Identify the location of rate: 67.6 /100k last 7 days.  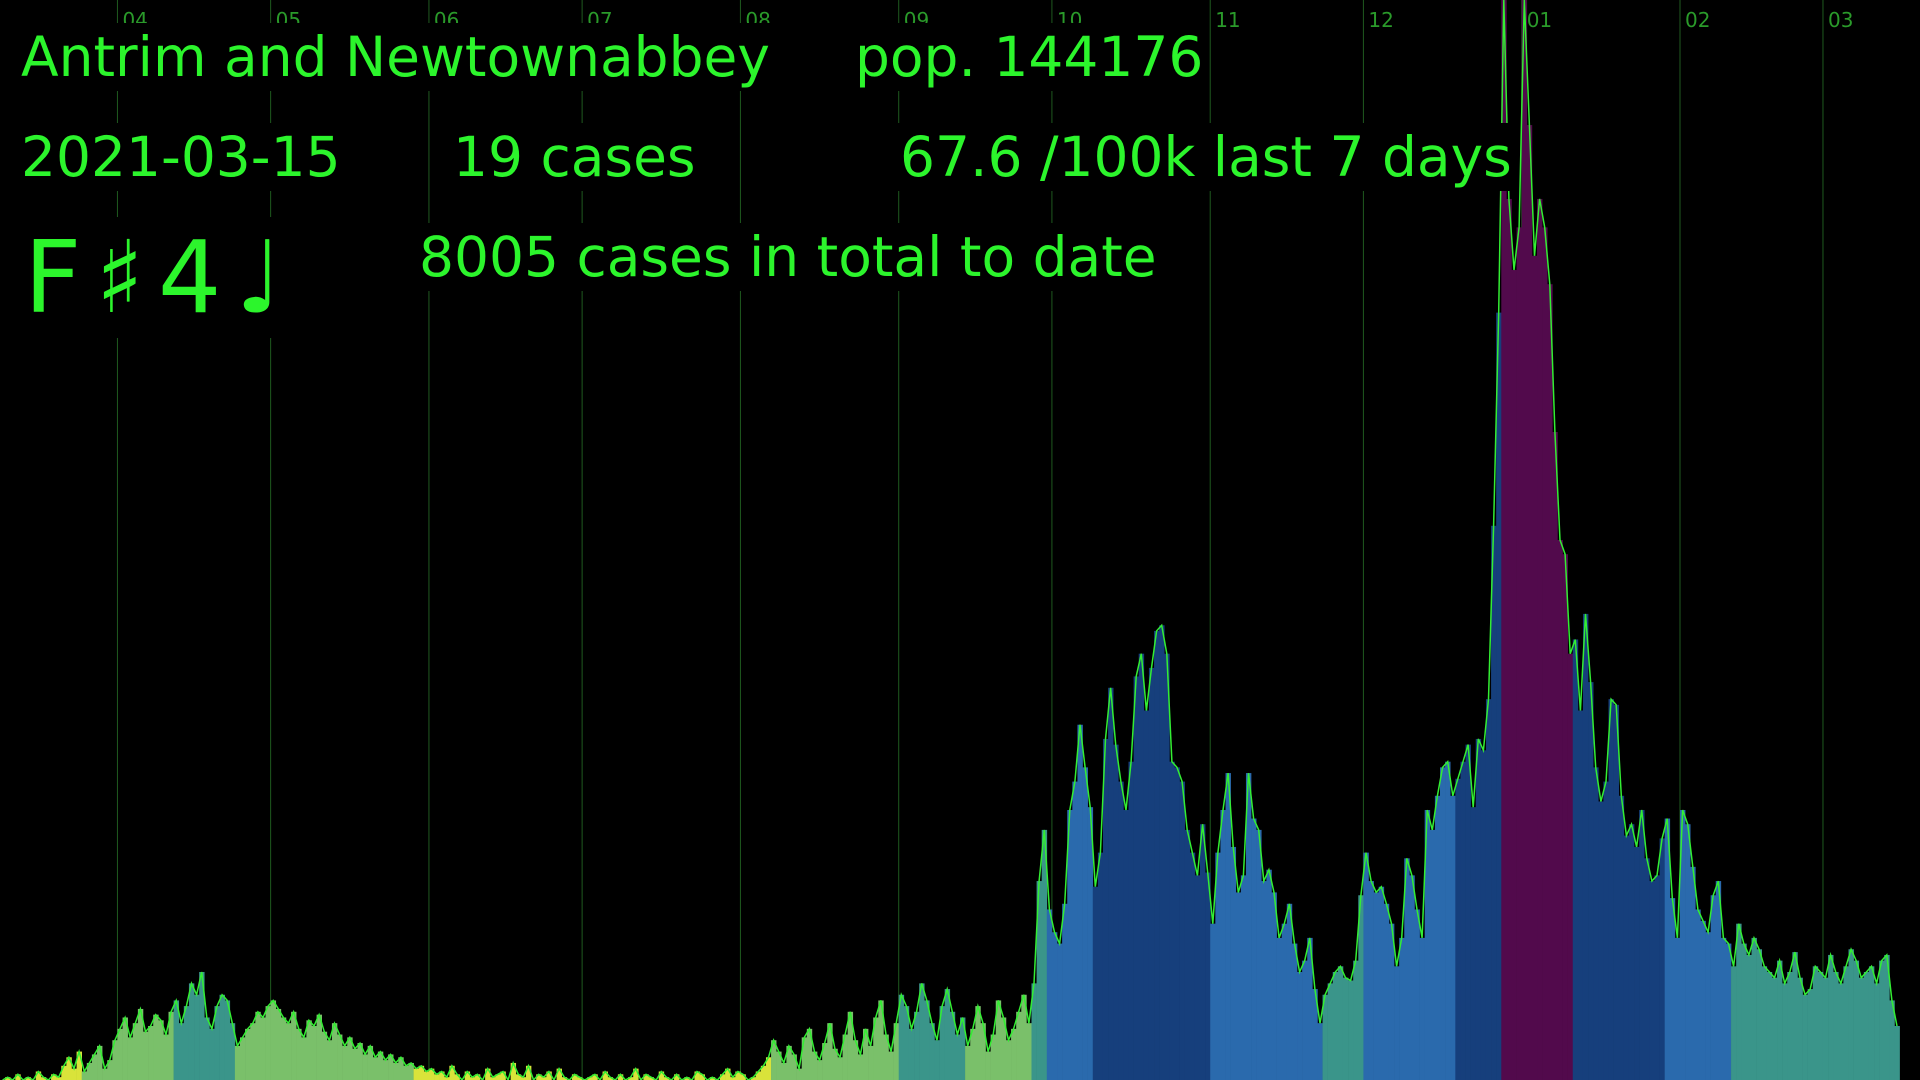
(1206, 157).